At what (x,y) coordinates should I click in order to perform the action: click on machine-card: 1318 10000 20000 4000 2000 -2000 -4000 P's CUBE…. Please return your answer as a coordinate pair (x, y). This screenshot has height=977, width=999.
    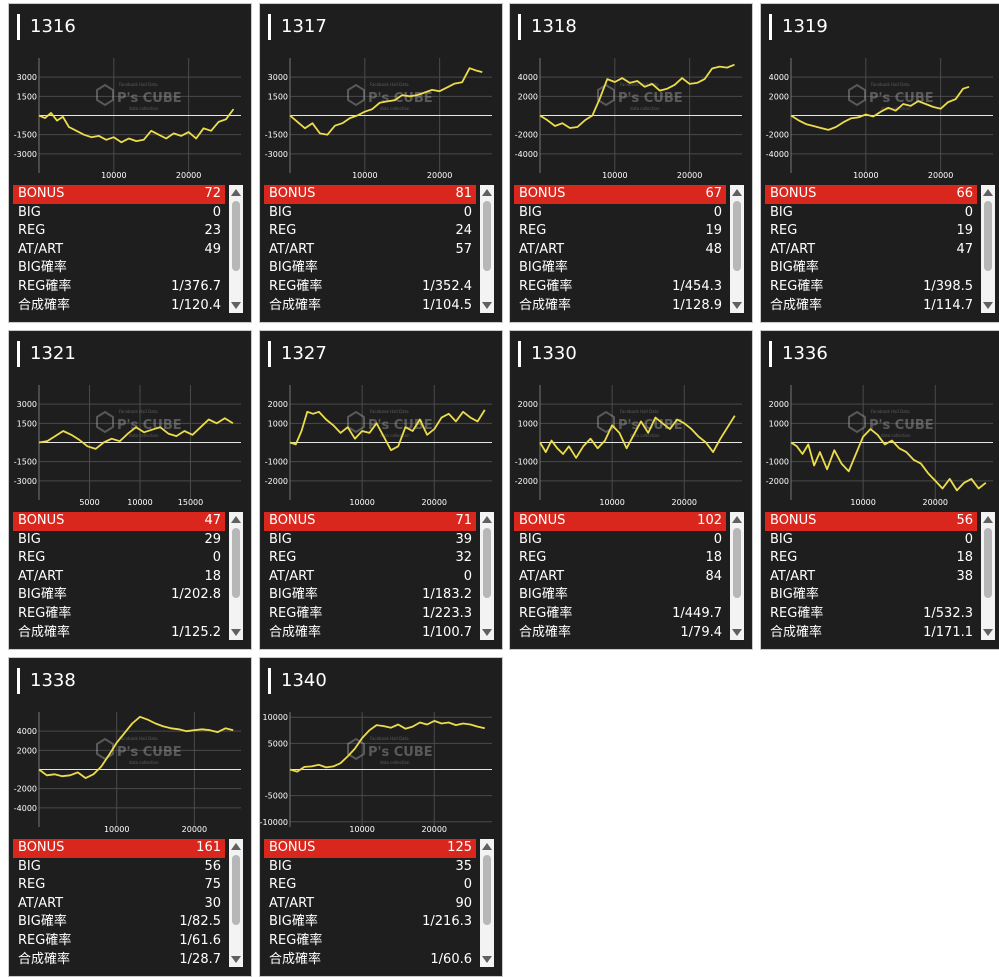
    Looking at the image, I should click on (631, 163).